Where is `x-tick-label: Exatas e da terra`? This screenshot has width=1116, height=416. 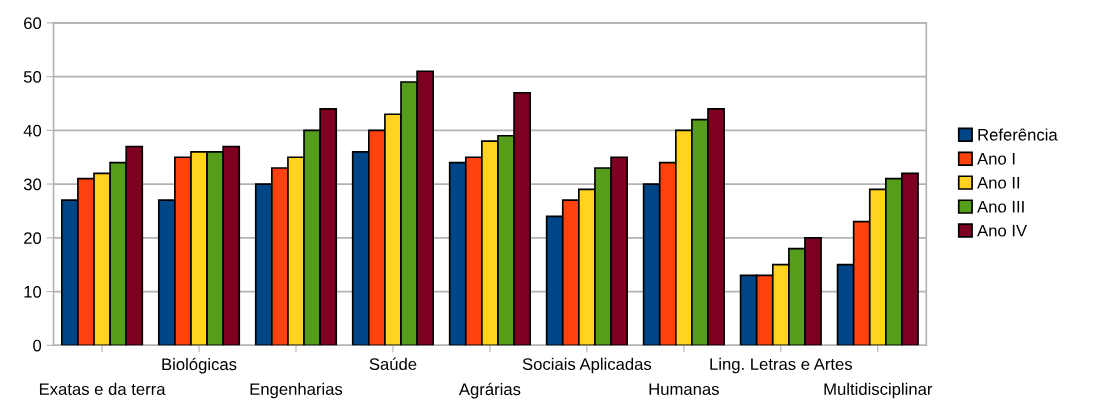 x-tick-label: Exatas e da terra is located at coordinates (102, 389).